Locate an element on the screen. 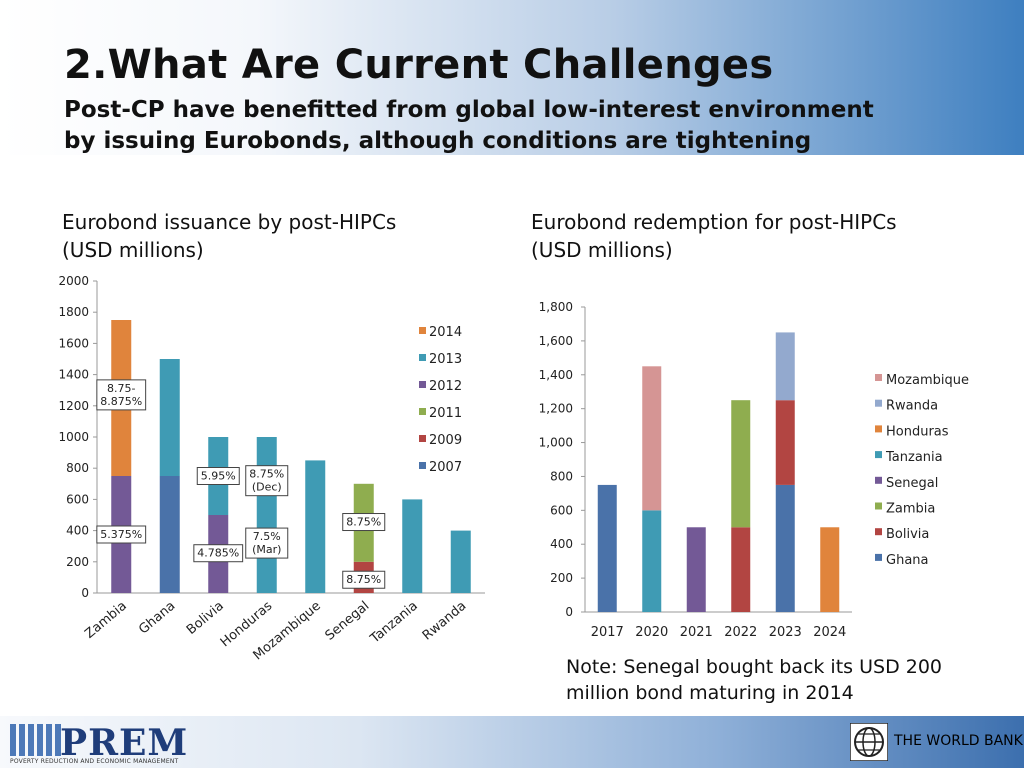 Image resolution: width=1024 pixels, height=768 pixels. redemption-y-tick-label: 400 is located at coordinates (561, 544).